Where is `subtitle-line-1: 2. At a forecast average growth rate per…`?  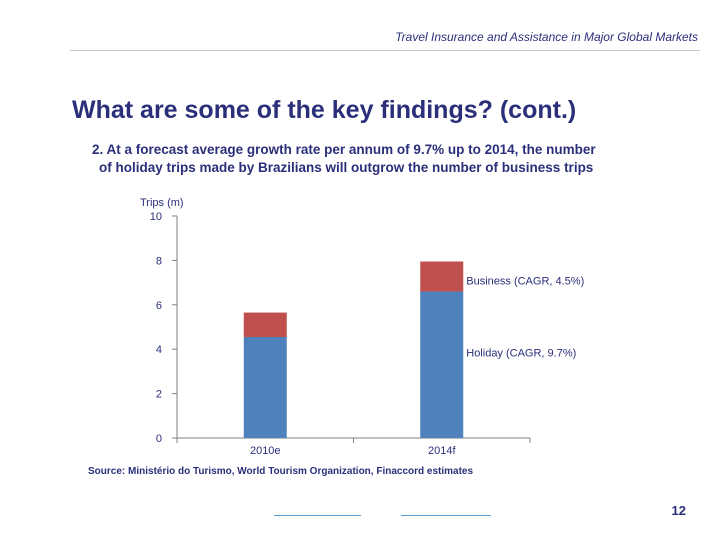 subtitle-line-1: 2. At a forecast average growth rate per… is located at coordinates (344, 149).